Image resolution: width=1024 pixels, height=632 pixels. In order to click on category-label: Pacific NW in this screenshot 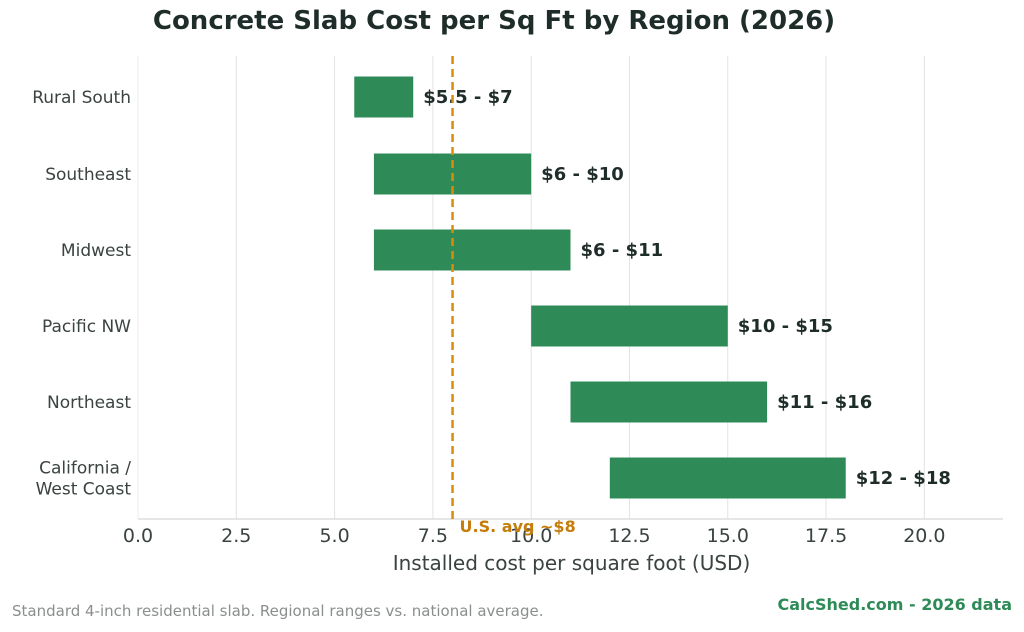, I will do `click(86, 327)`.